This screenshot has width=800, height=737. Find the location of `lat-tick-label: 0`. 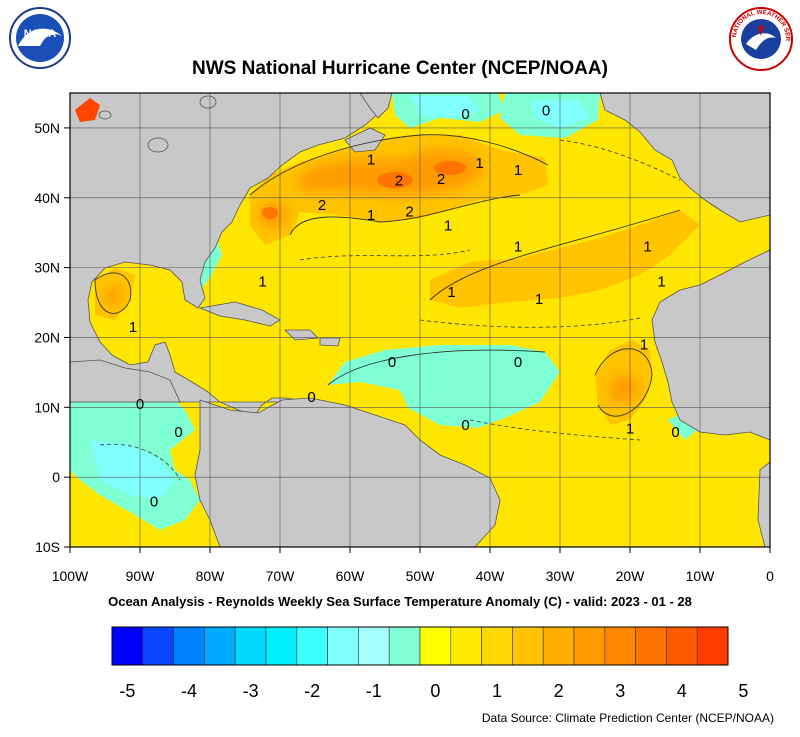

lat-tick-label: 0 is located at coordinates (56, 477).